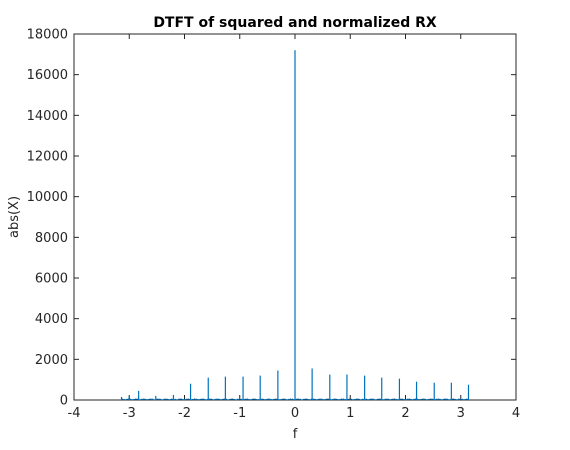 The width and height of the screenshot is (570, 450). Describe the element at coordinates (239, 413) in the screenshot. I see `x-tick-label: -1` at that location.